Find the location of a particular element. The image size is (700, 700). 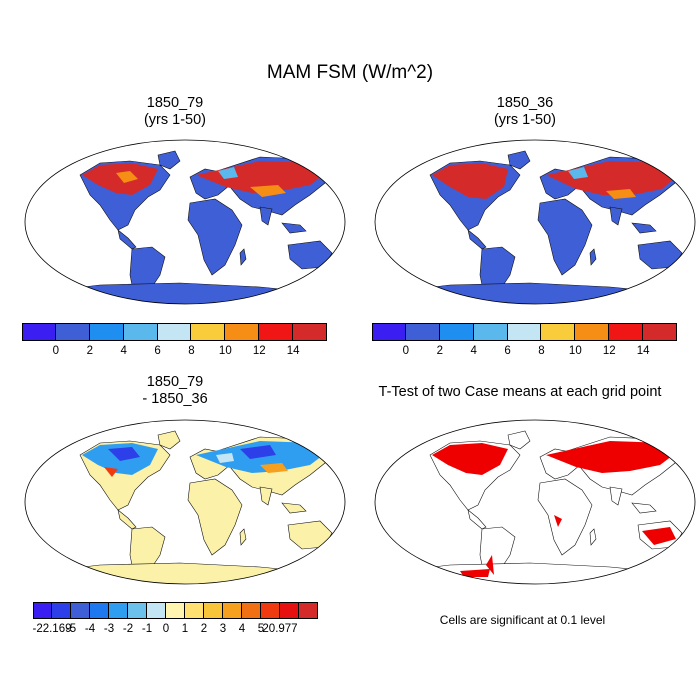

map-ttest is located at coordinates (535, 502).